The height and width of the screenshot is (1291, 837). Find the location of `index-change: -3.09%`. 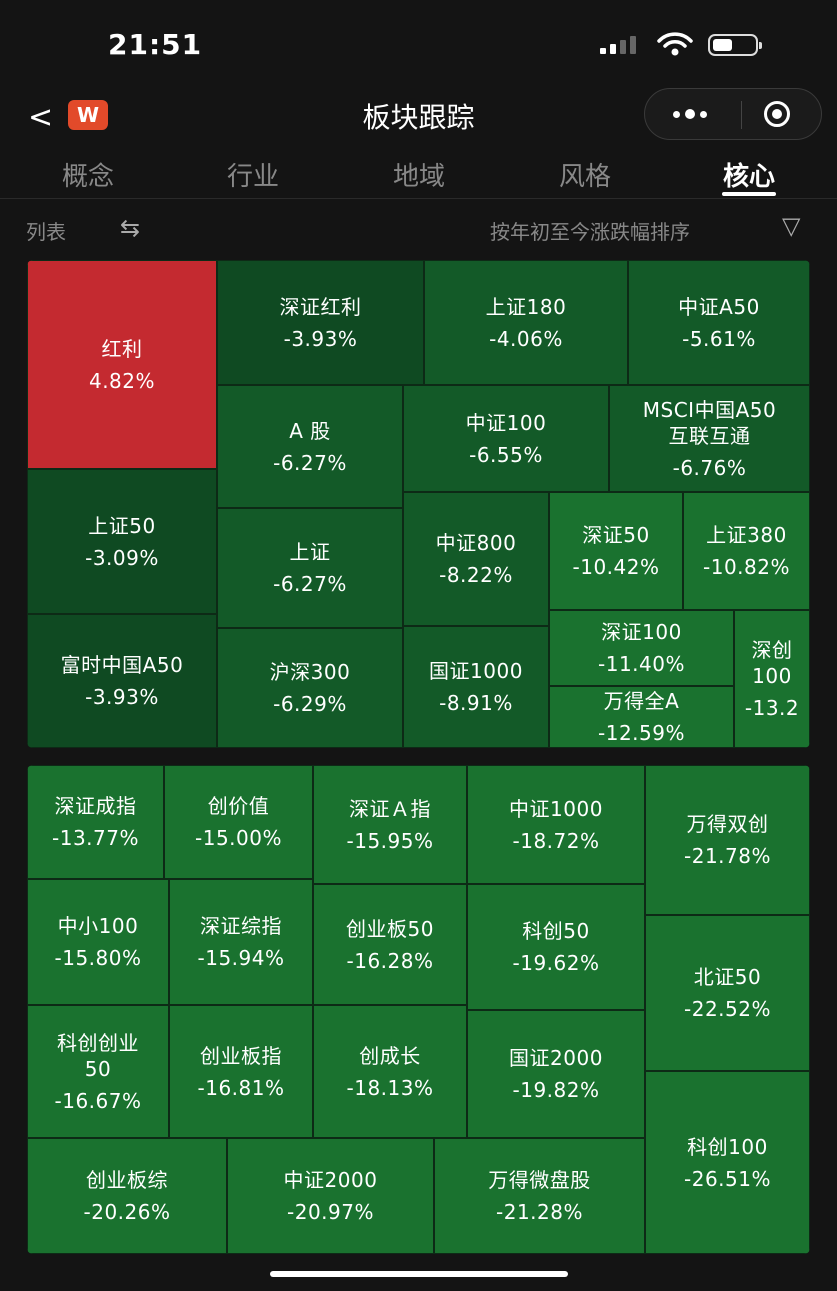

index-change: -3.09% is located at coordinates (122, 557).